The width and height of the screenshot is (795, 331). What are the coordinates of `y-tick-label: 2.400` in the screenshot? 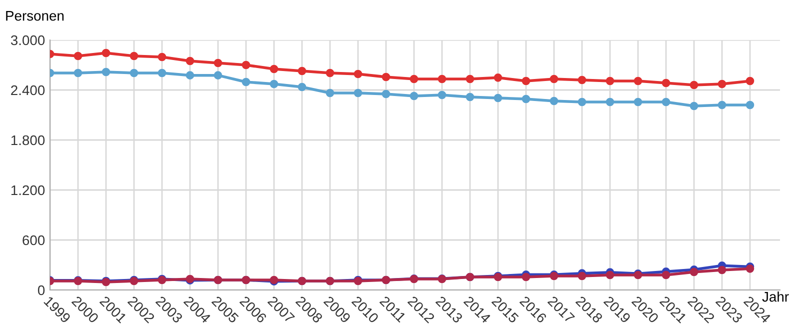 It's located at (28, 90).